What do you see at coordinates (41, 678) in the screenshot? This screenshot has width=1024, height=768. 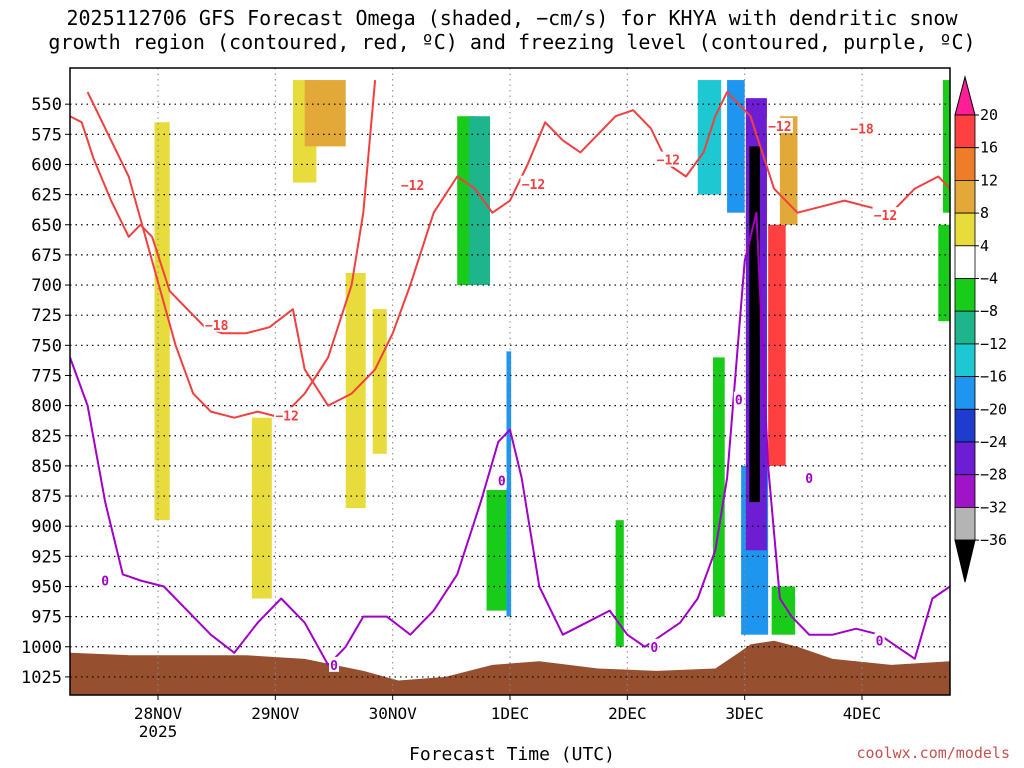 I see `y-tick-label: 1025` at bounding box center [41, 678].